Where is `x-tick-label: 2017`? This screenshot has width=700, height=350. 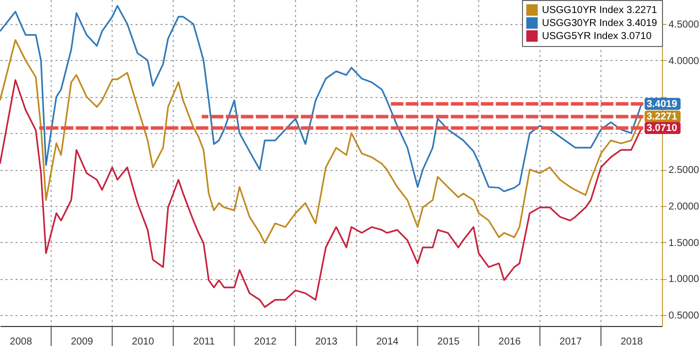 x-tick-label: 2017 is located at coordinates (571, 342).